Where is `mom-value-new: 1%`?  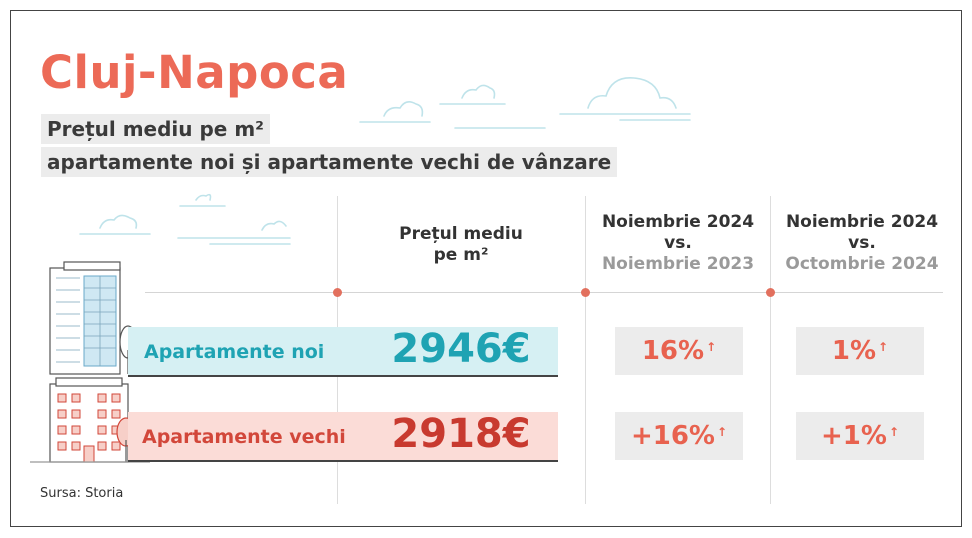
mom-value-new: 1% is located at coordinates (854, 351).